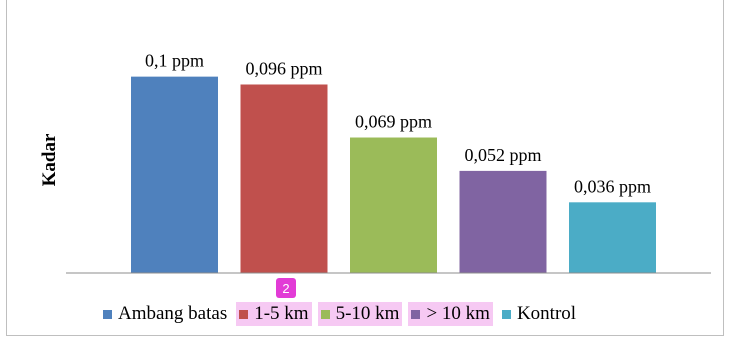 The height and width of the screenshot is (337, 733). What do you see at coordinates (281, 313) in the screenshot?
I see `legend-label-2: 1-5 km` at bounding box center [281, 313].